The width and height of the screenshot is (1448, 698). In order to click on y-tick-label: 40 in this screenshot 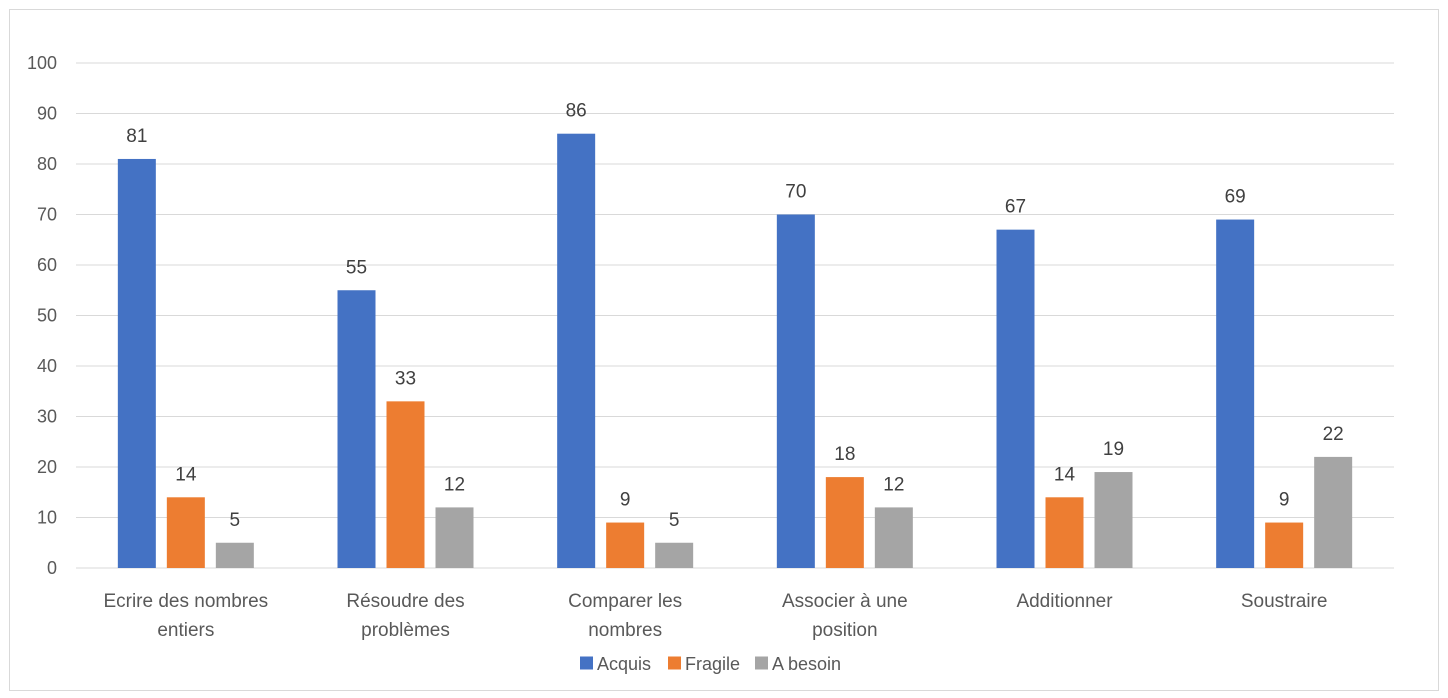, I will do `click(47, 366)`.